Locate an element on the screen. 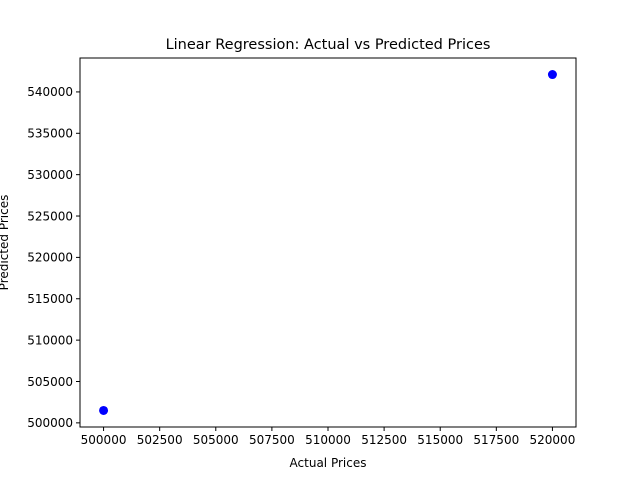  x-tick-label: 502500 is located at coordinates (160, 440).